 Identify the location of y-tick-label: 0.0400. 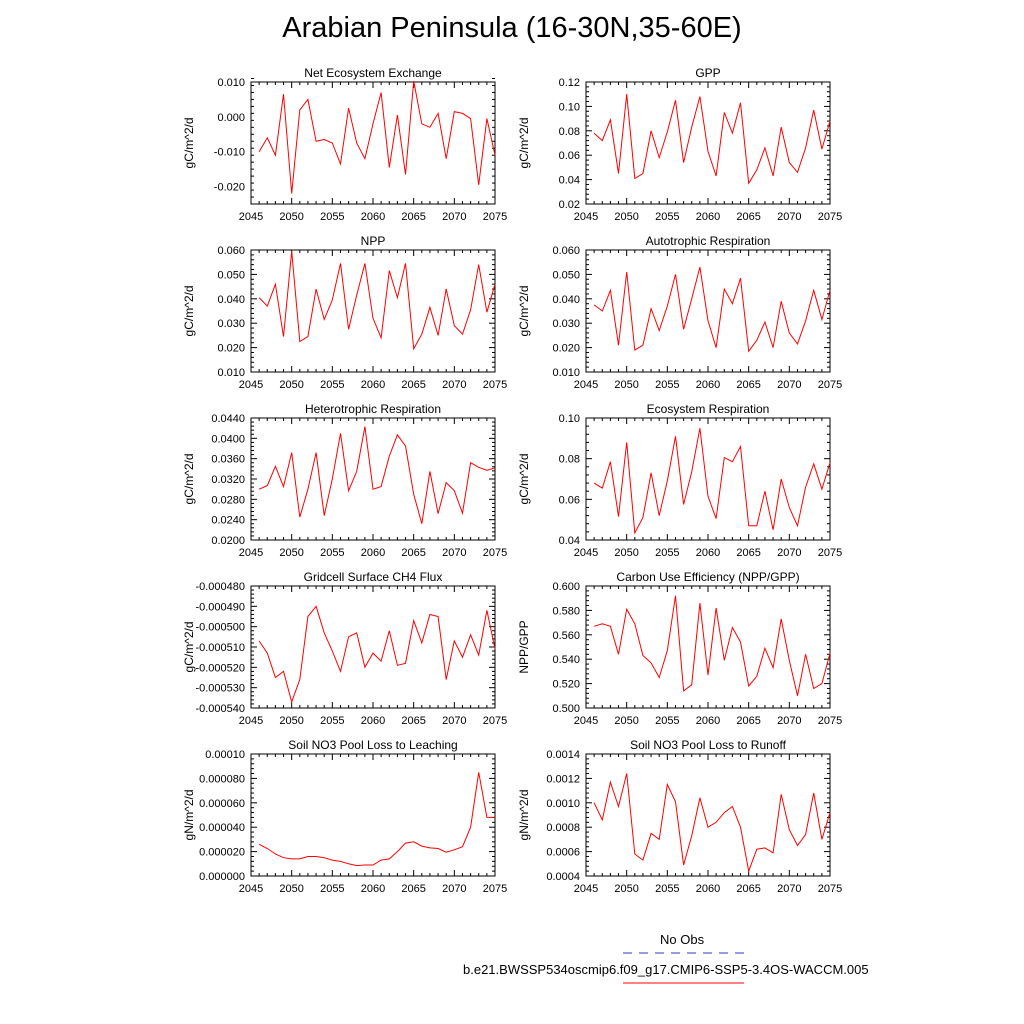
(228, 439).